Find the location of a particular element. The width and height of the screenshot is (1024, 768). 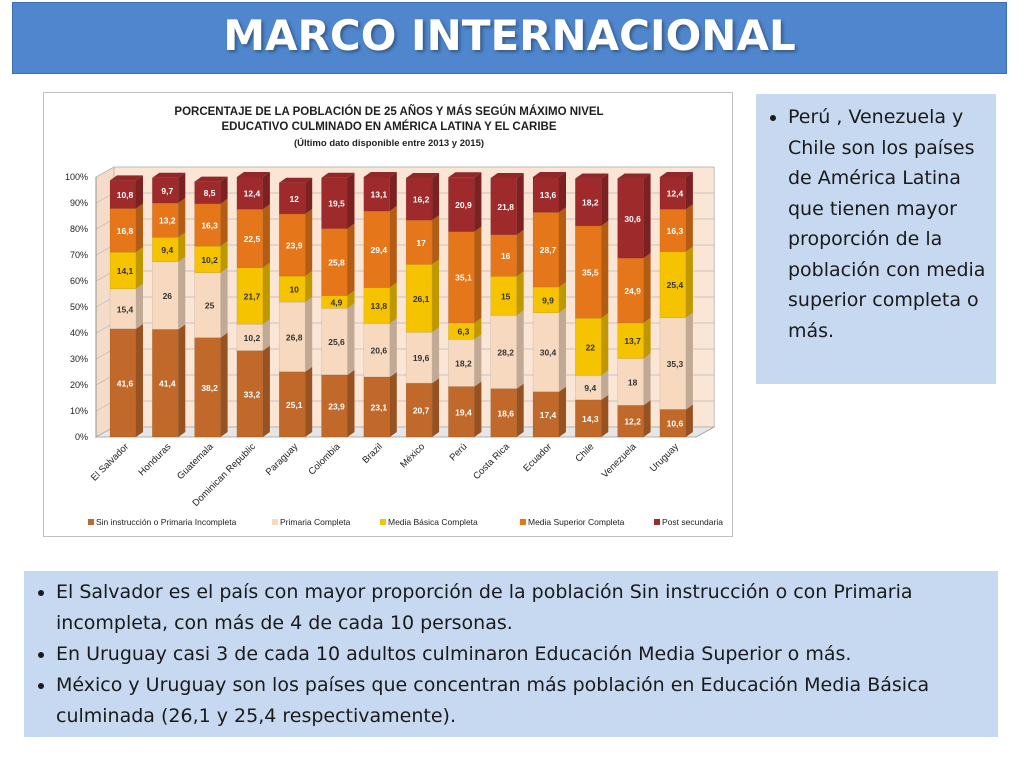

y-tick-label: 50% is located at coordinates (79, 307).